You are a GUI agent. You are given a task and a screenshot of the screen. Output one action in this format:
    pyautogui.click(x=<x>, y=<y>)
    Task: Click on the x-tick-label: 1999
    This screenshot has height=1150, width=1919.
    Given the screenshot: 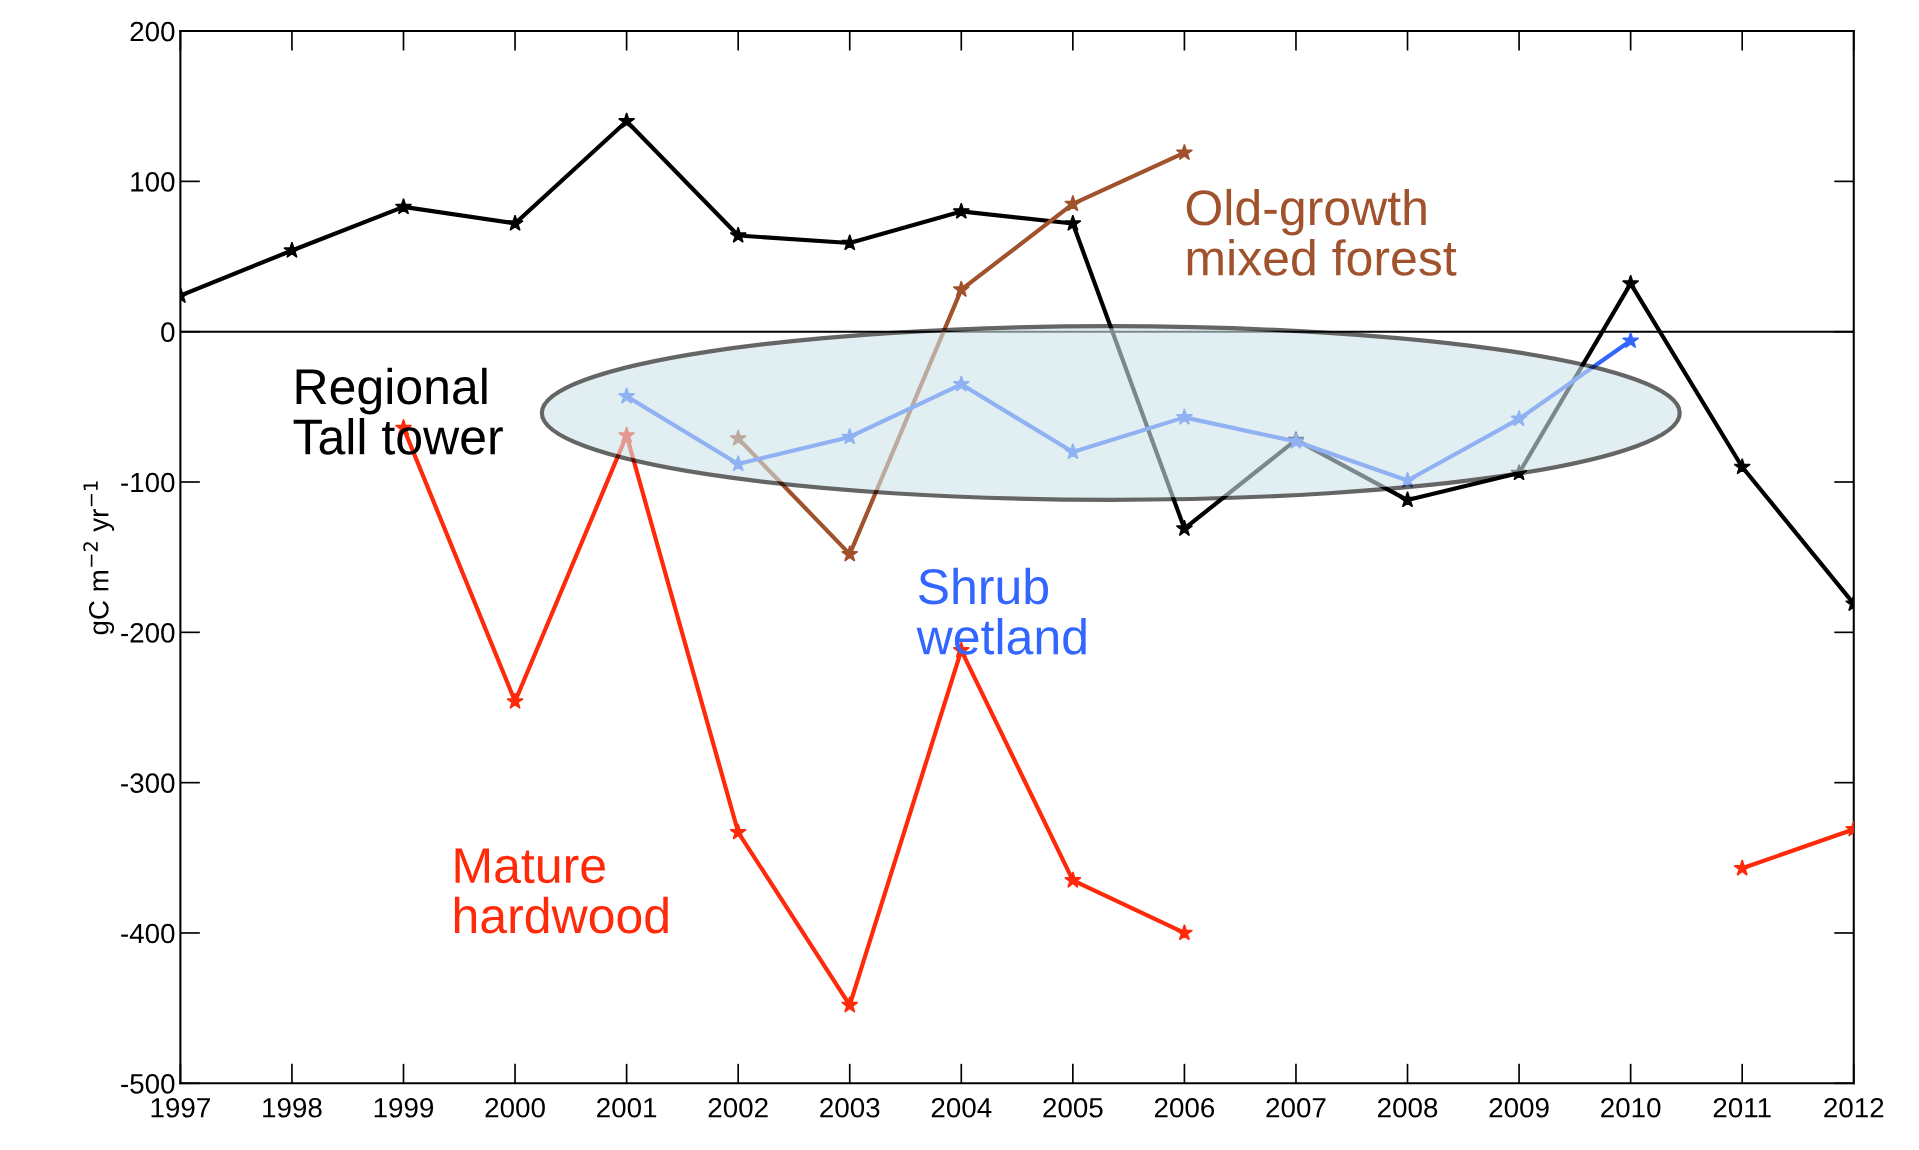 What is the action you would take?
    pyautogui.click(x=404, y=1107)
    